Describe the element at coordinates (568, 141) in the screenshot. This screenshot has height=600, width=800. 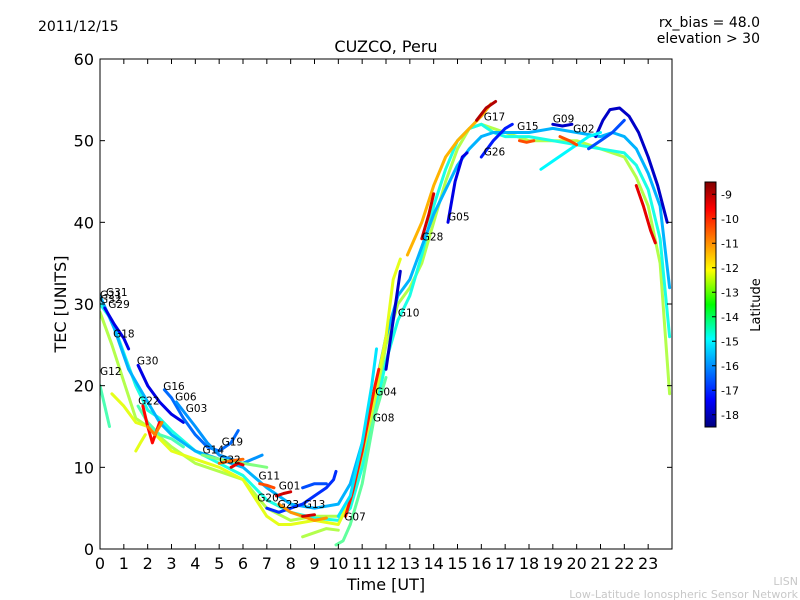
I see `series-aj` at that location.